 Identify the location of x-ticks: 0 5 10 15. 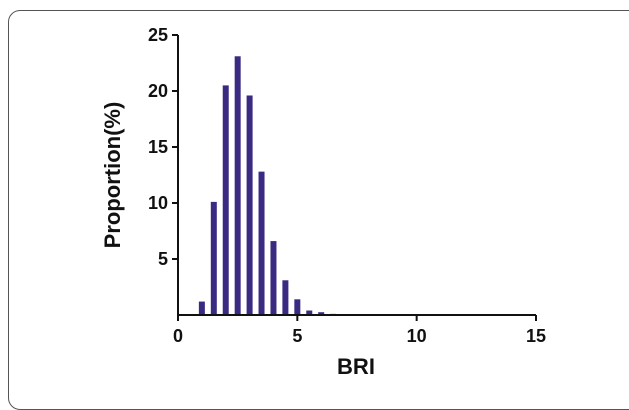
(359, 330).